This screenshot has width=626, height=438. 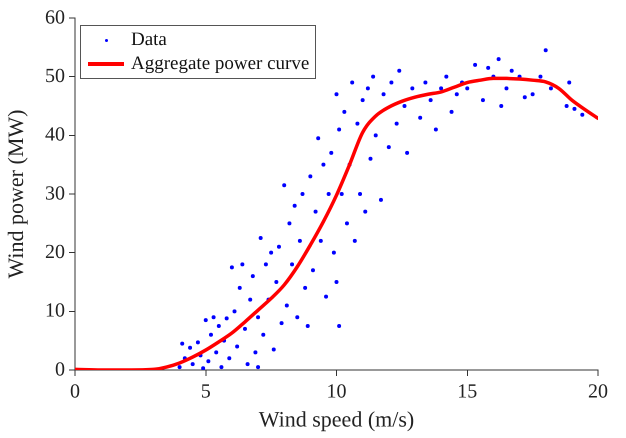 I want to click on x-tick-label: 15, so click(x=467, y=391).